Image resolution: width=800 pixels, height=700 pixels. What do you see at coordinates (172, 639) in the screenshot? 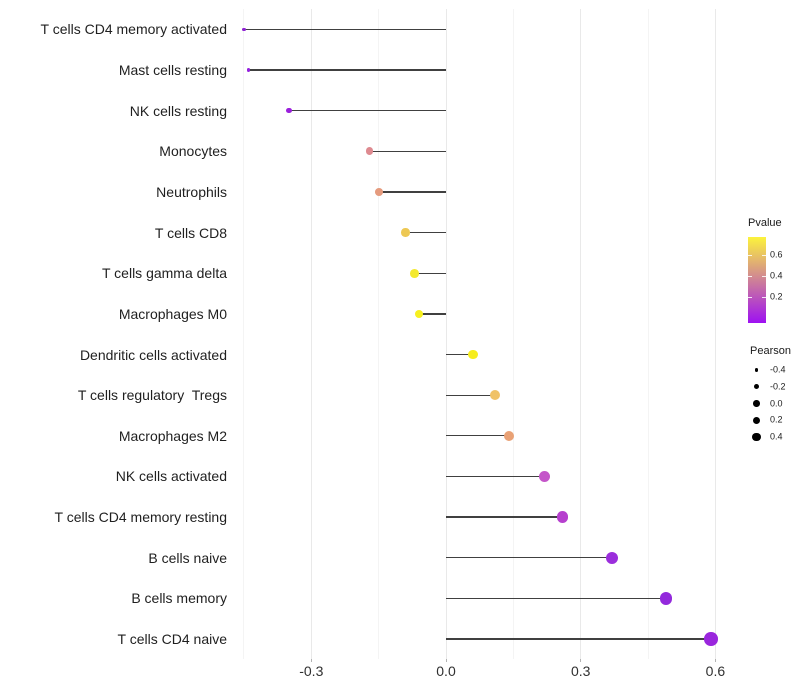
I see `category-label: T cells CD4 naive` at bounding box center [172, 639].